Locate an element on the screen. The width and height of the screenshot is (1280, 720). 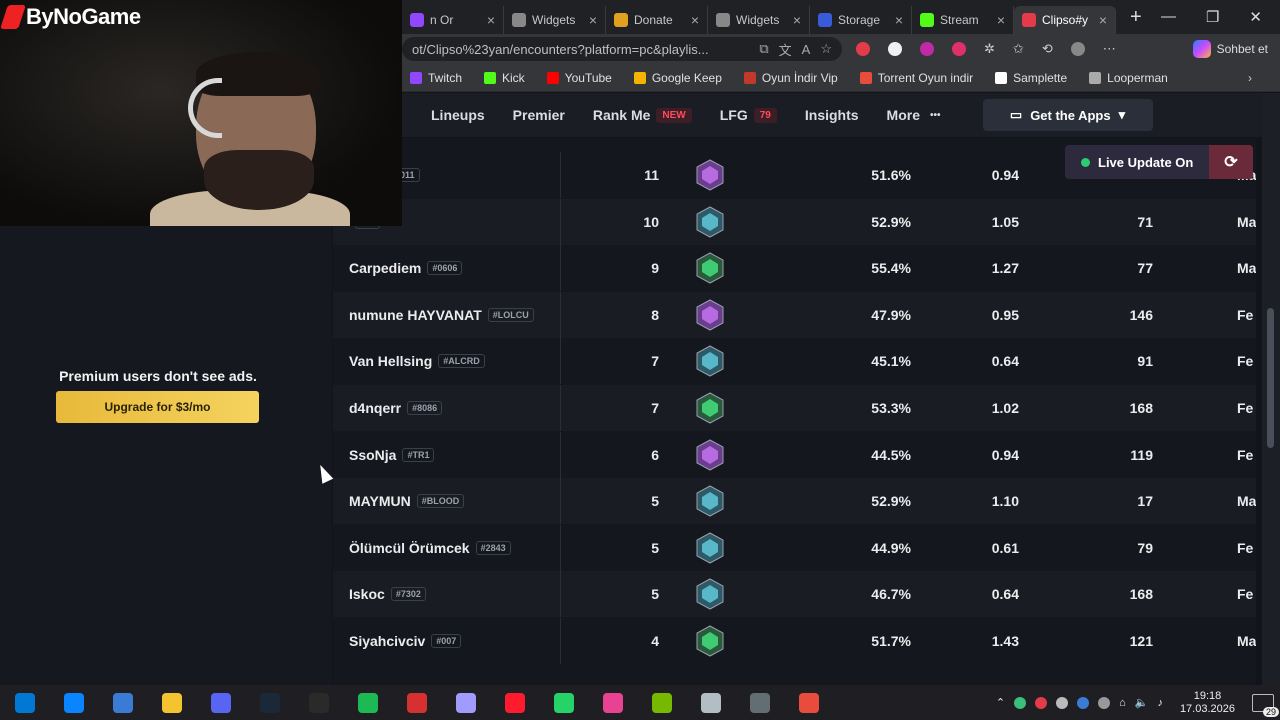
new-tab-button: + is located at coordinates (1136, 16).